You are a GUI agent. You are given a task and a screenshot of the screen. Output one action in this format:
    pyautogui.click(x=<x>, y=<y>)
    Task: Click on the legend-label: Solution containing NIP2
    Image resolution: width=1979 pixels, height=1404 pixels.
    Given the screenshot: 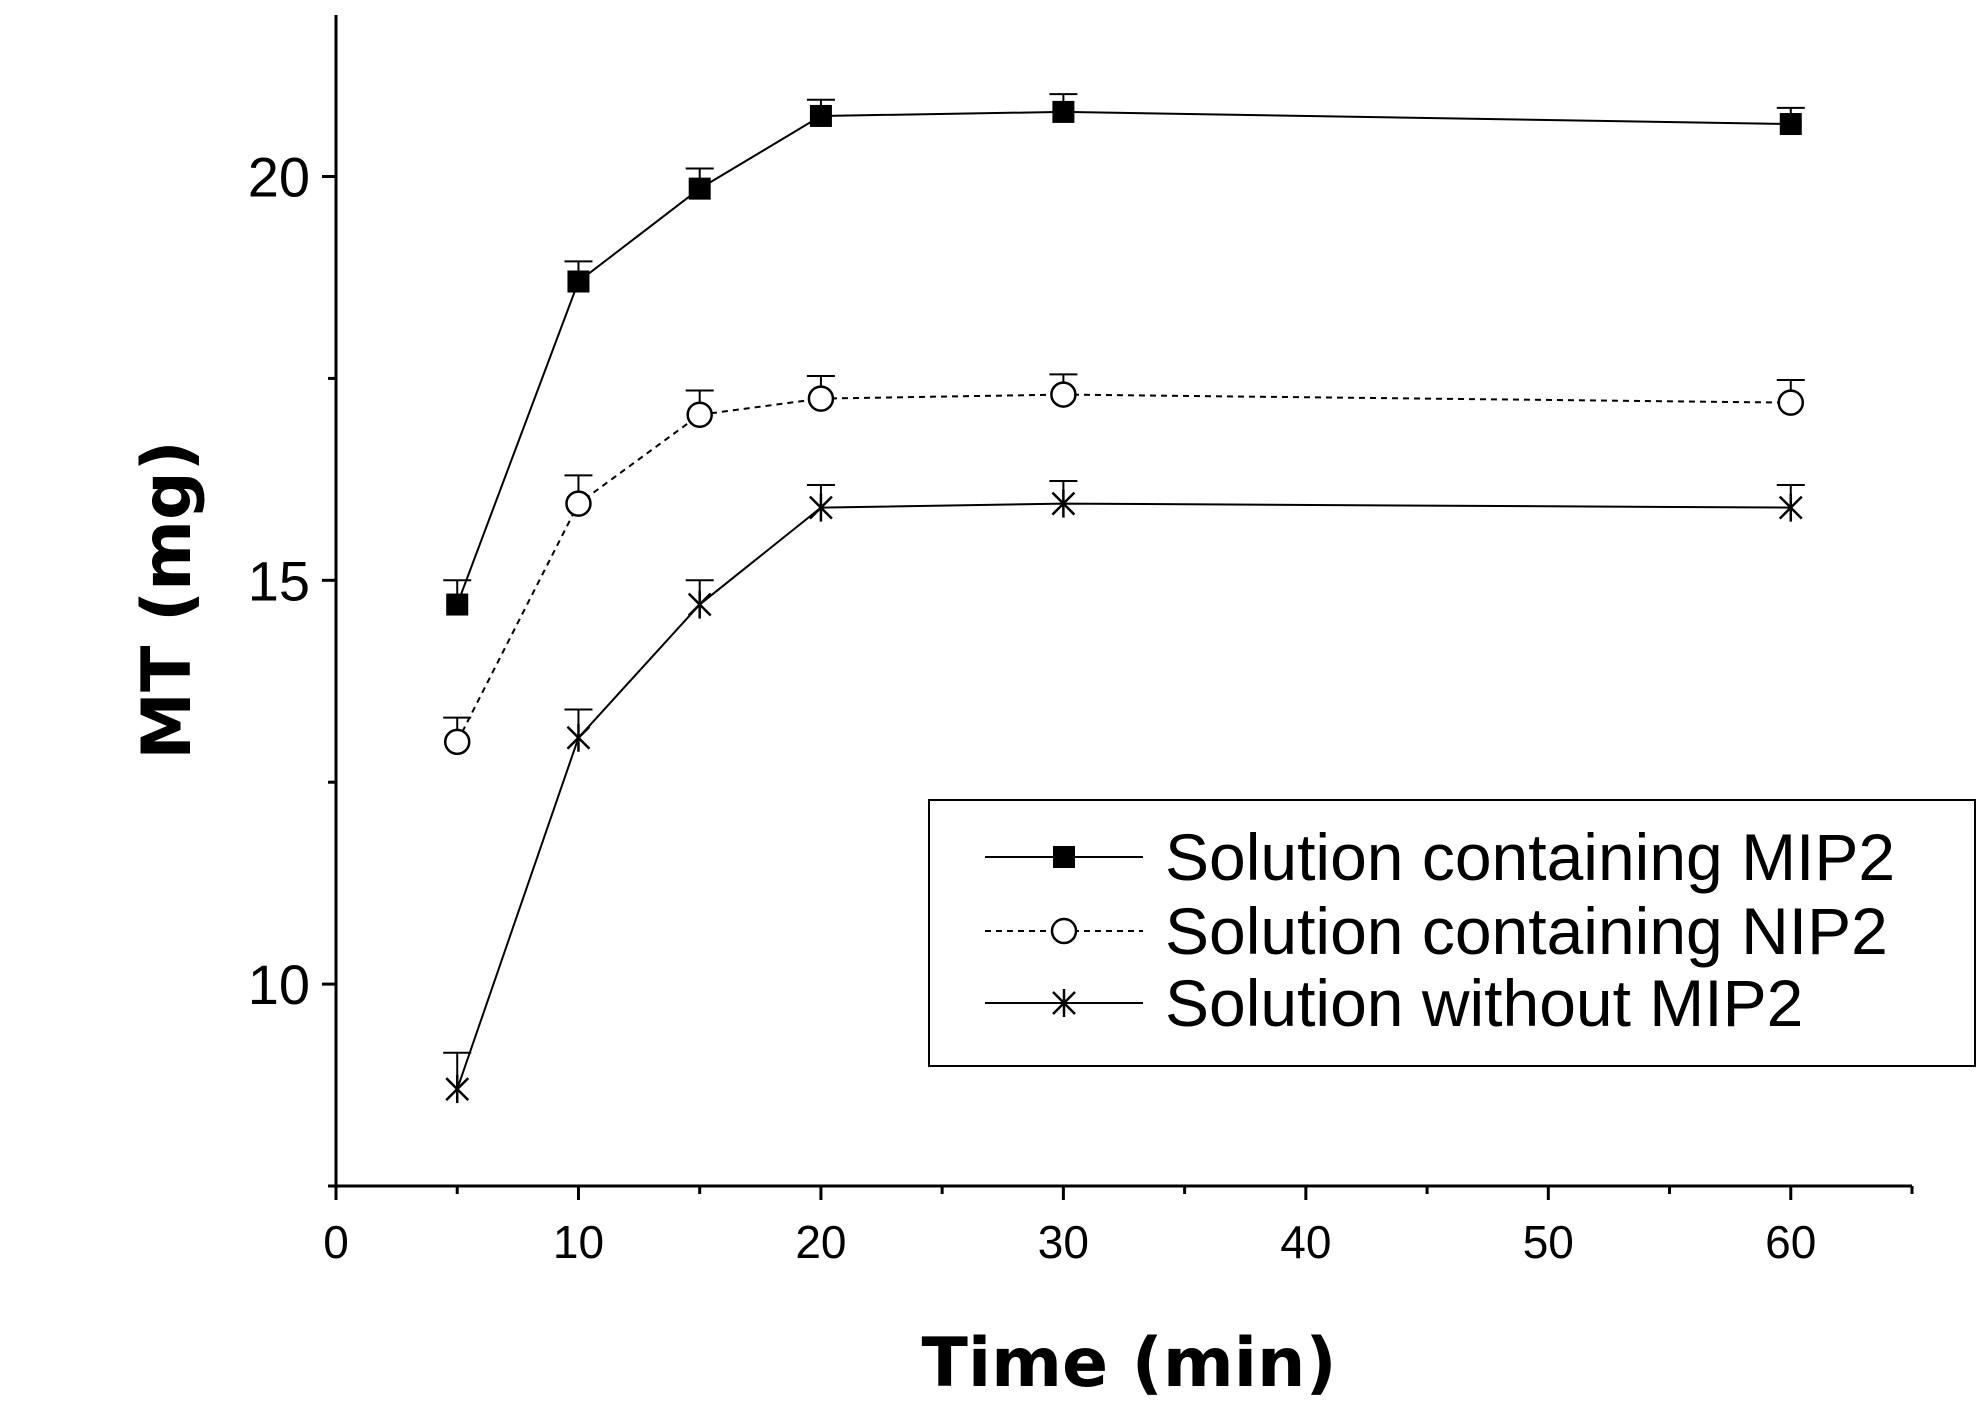 What is the action you would take?
    pyautogui.click(x=1526, y=931)
    